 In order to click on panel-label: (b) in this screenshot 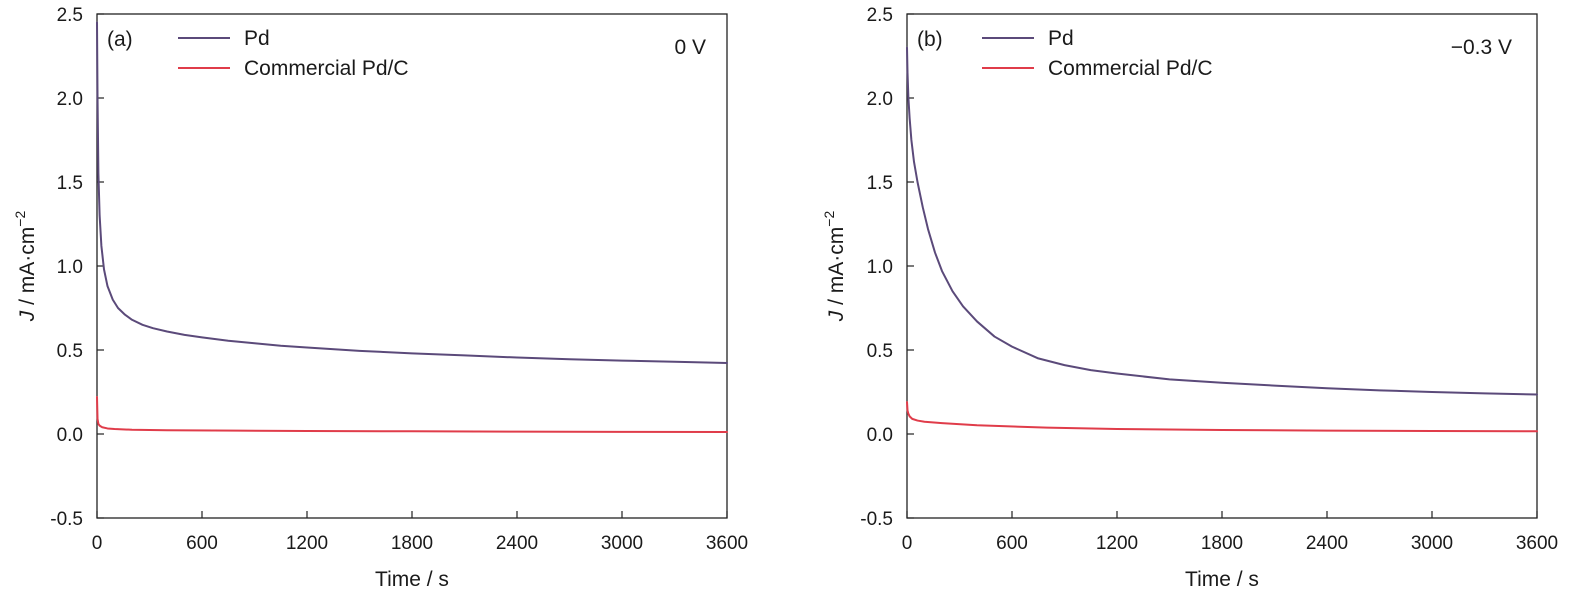, I will do `click(930, 39)`.